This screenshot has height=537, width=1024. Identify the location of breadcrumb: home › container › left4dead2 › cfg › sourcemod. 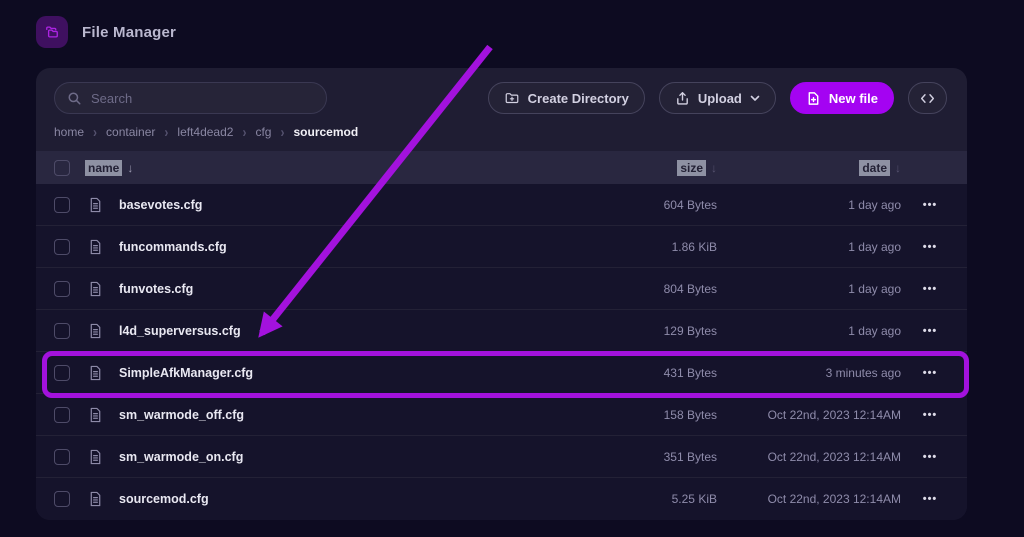
(501, 127).